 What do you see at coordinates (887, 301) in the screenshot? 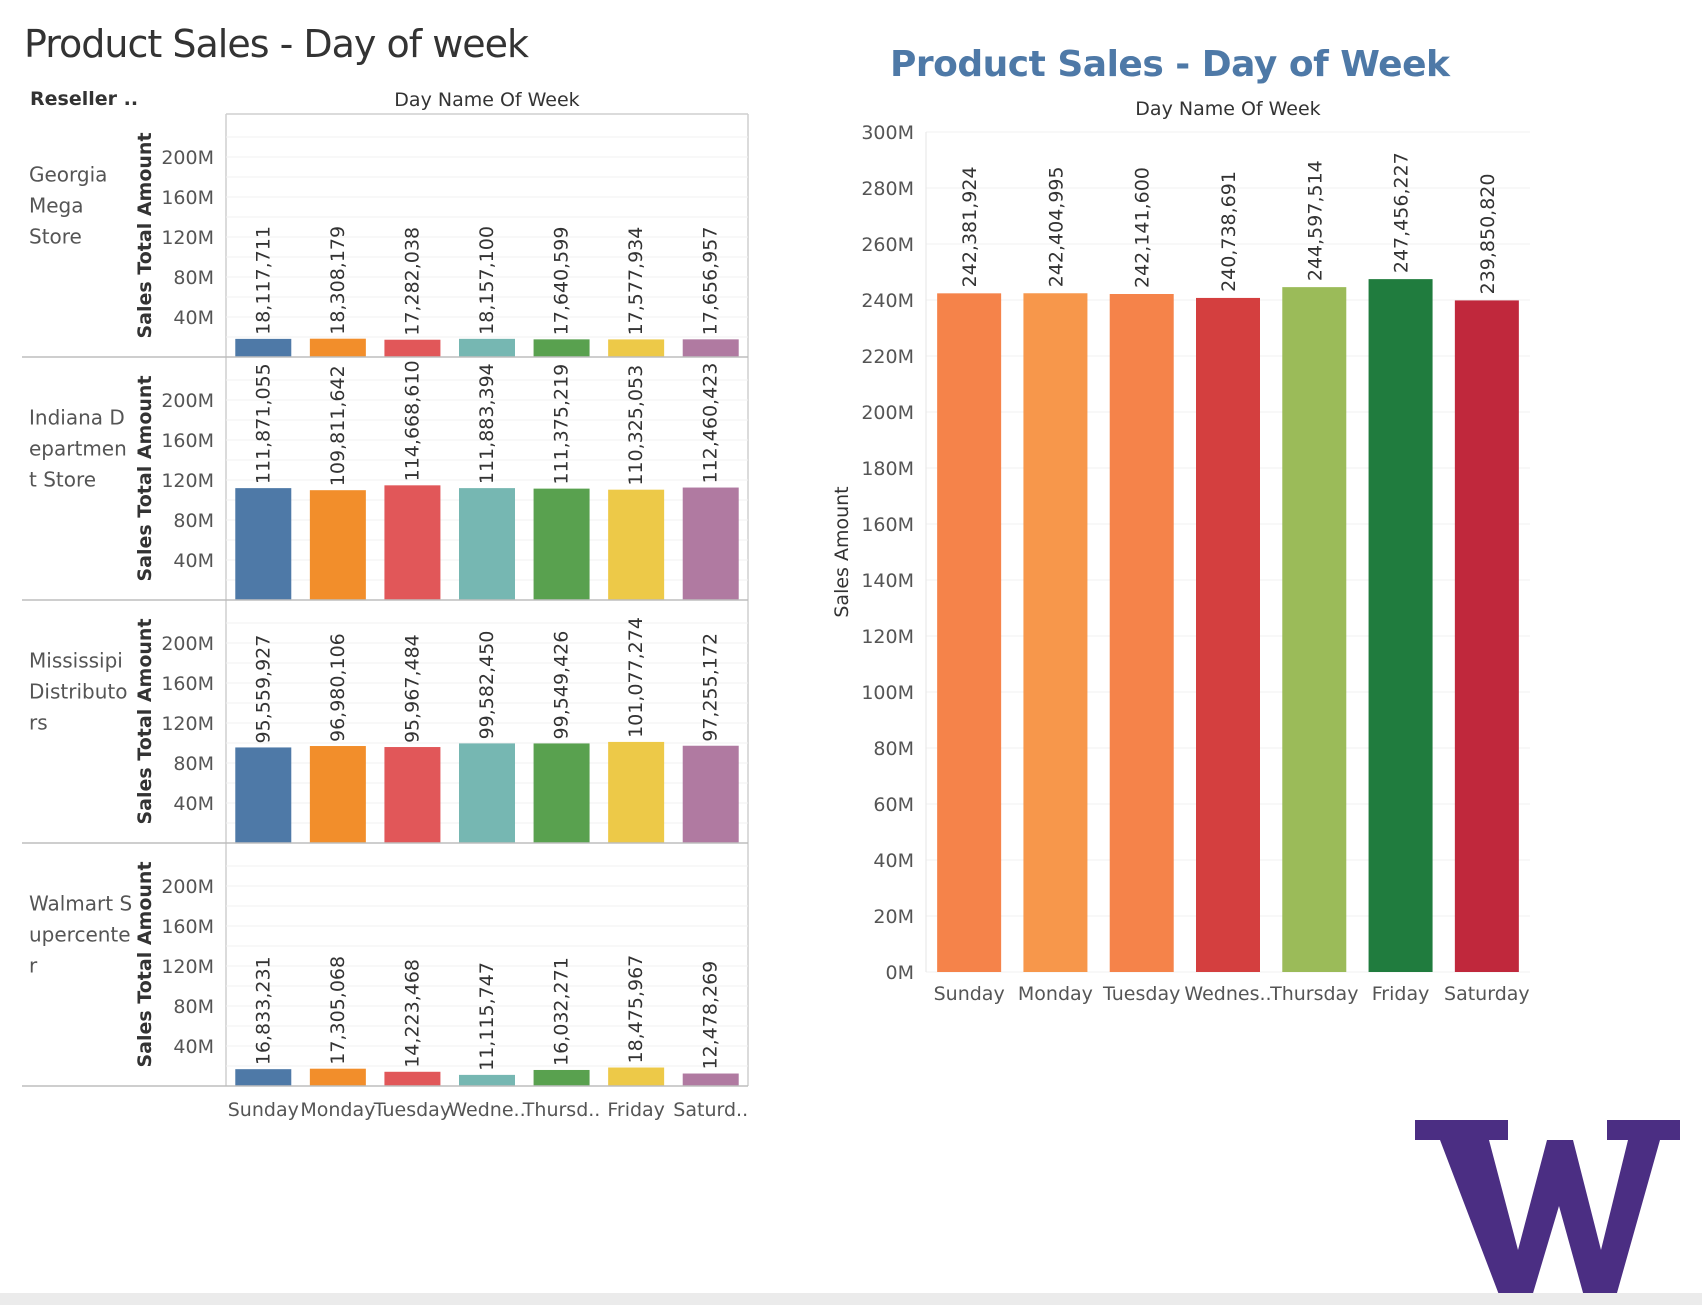
I see `y-tick-label: 240M` at bounding box center [887, 301].